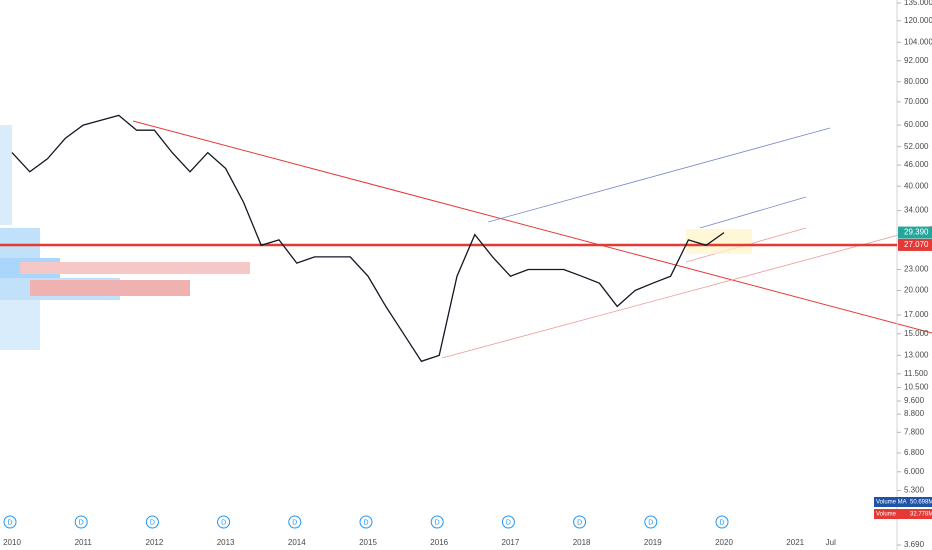  What do you see at coordinates (916, 373) in the screenshot?
I see `y-tick-label: 11.500` at bounding box center [916, 373].